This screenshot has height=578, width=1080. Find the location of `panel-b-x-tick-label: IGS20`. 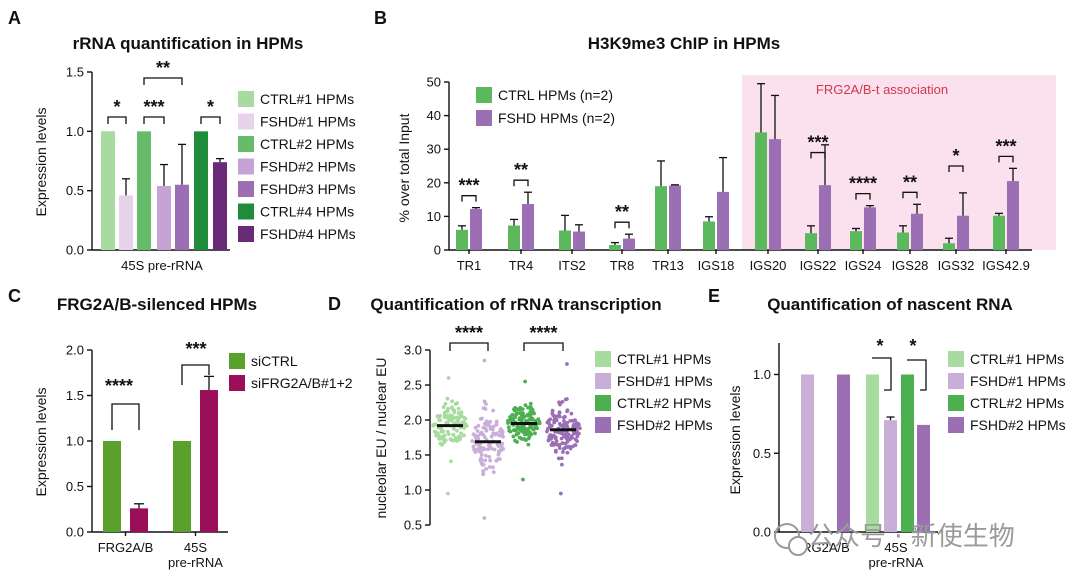

panel-b-x-tick-label: IGS20 is located at coordinates (768, 265).